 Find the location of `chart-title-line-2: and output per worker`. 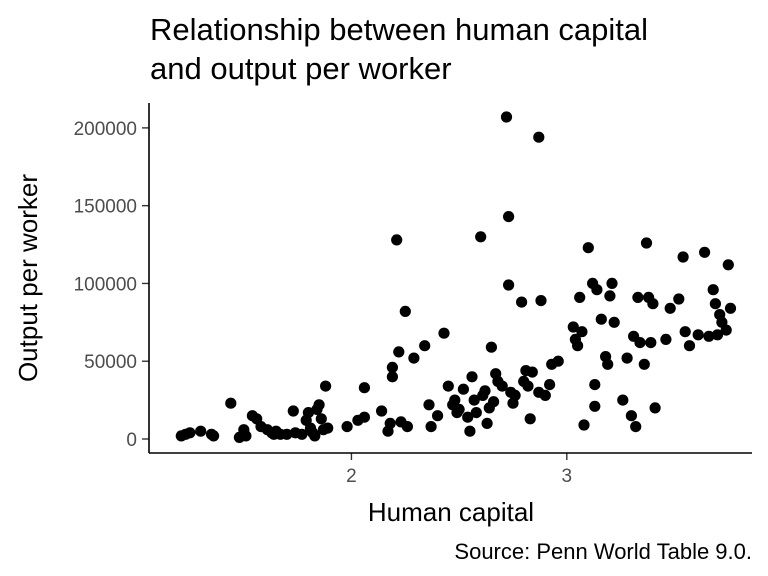

chart-title-line-2: and output per worker is located at coordinates (301, 68).